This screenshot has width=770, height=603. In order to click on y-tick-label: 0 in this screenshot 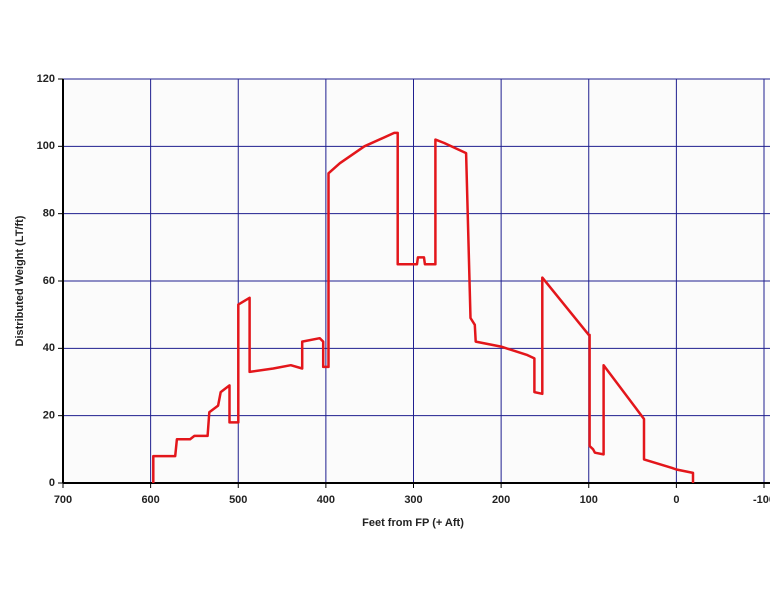, I will do `click(52, 483)`.